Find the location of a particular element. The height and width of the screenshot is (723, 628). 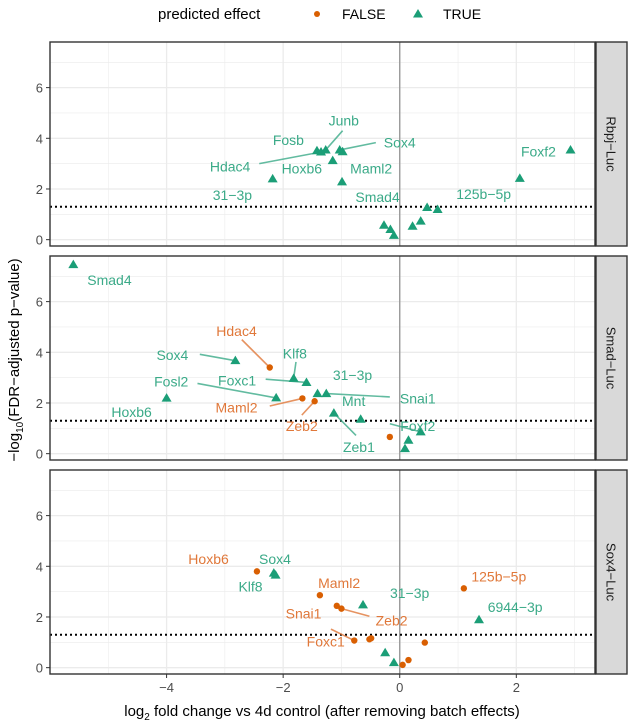

legend-title: predicted effect is located at coordinates (209, 14).